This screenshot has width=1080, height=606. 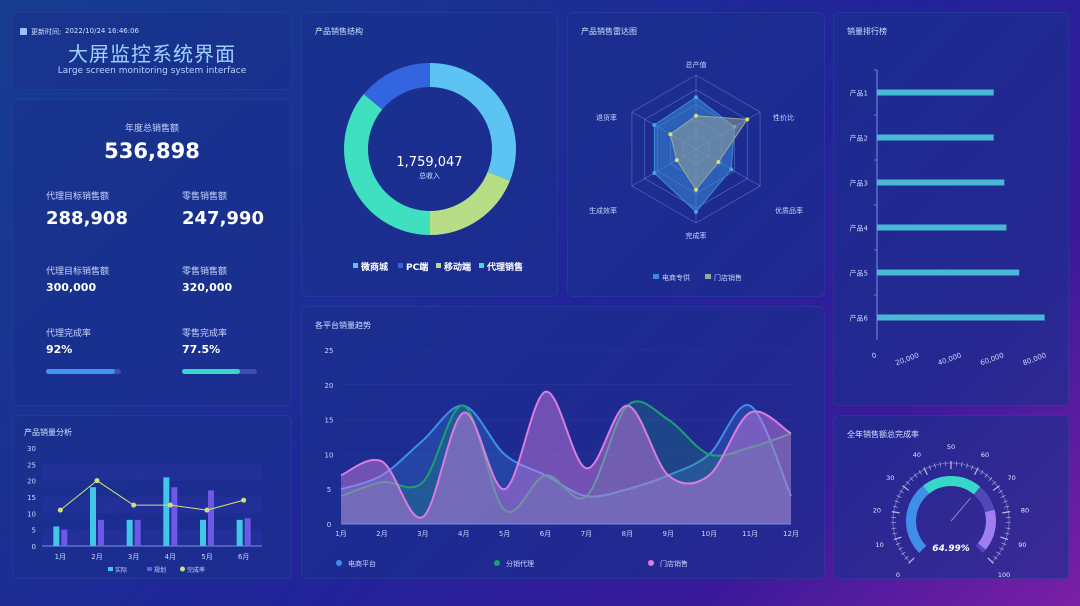 What do you see at coordinates (986, 529) in the screenshot?
I see `gauge-segment-c` at bounding box center [986, 529].